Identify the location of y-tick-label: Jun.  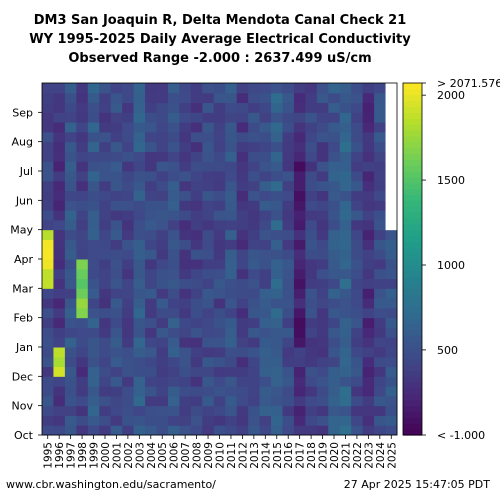
(24, 200).